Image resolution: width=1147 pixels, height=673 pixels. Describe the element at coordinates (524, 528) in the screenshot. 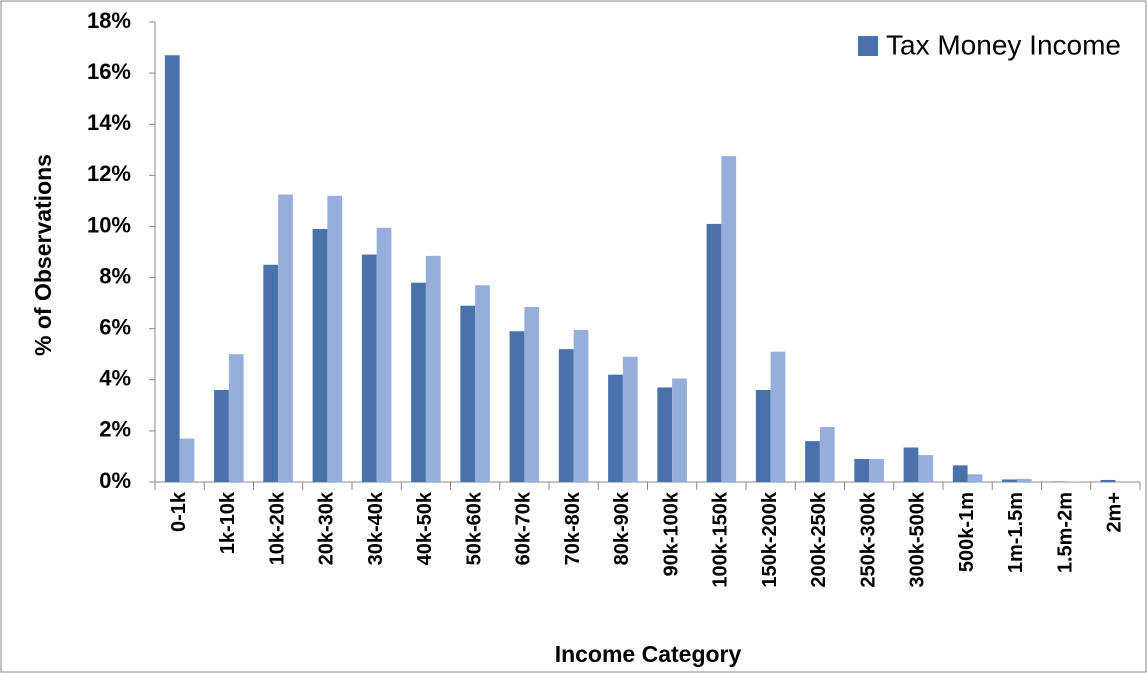

I see `x-tick-label: 60k-70k` at that location.